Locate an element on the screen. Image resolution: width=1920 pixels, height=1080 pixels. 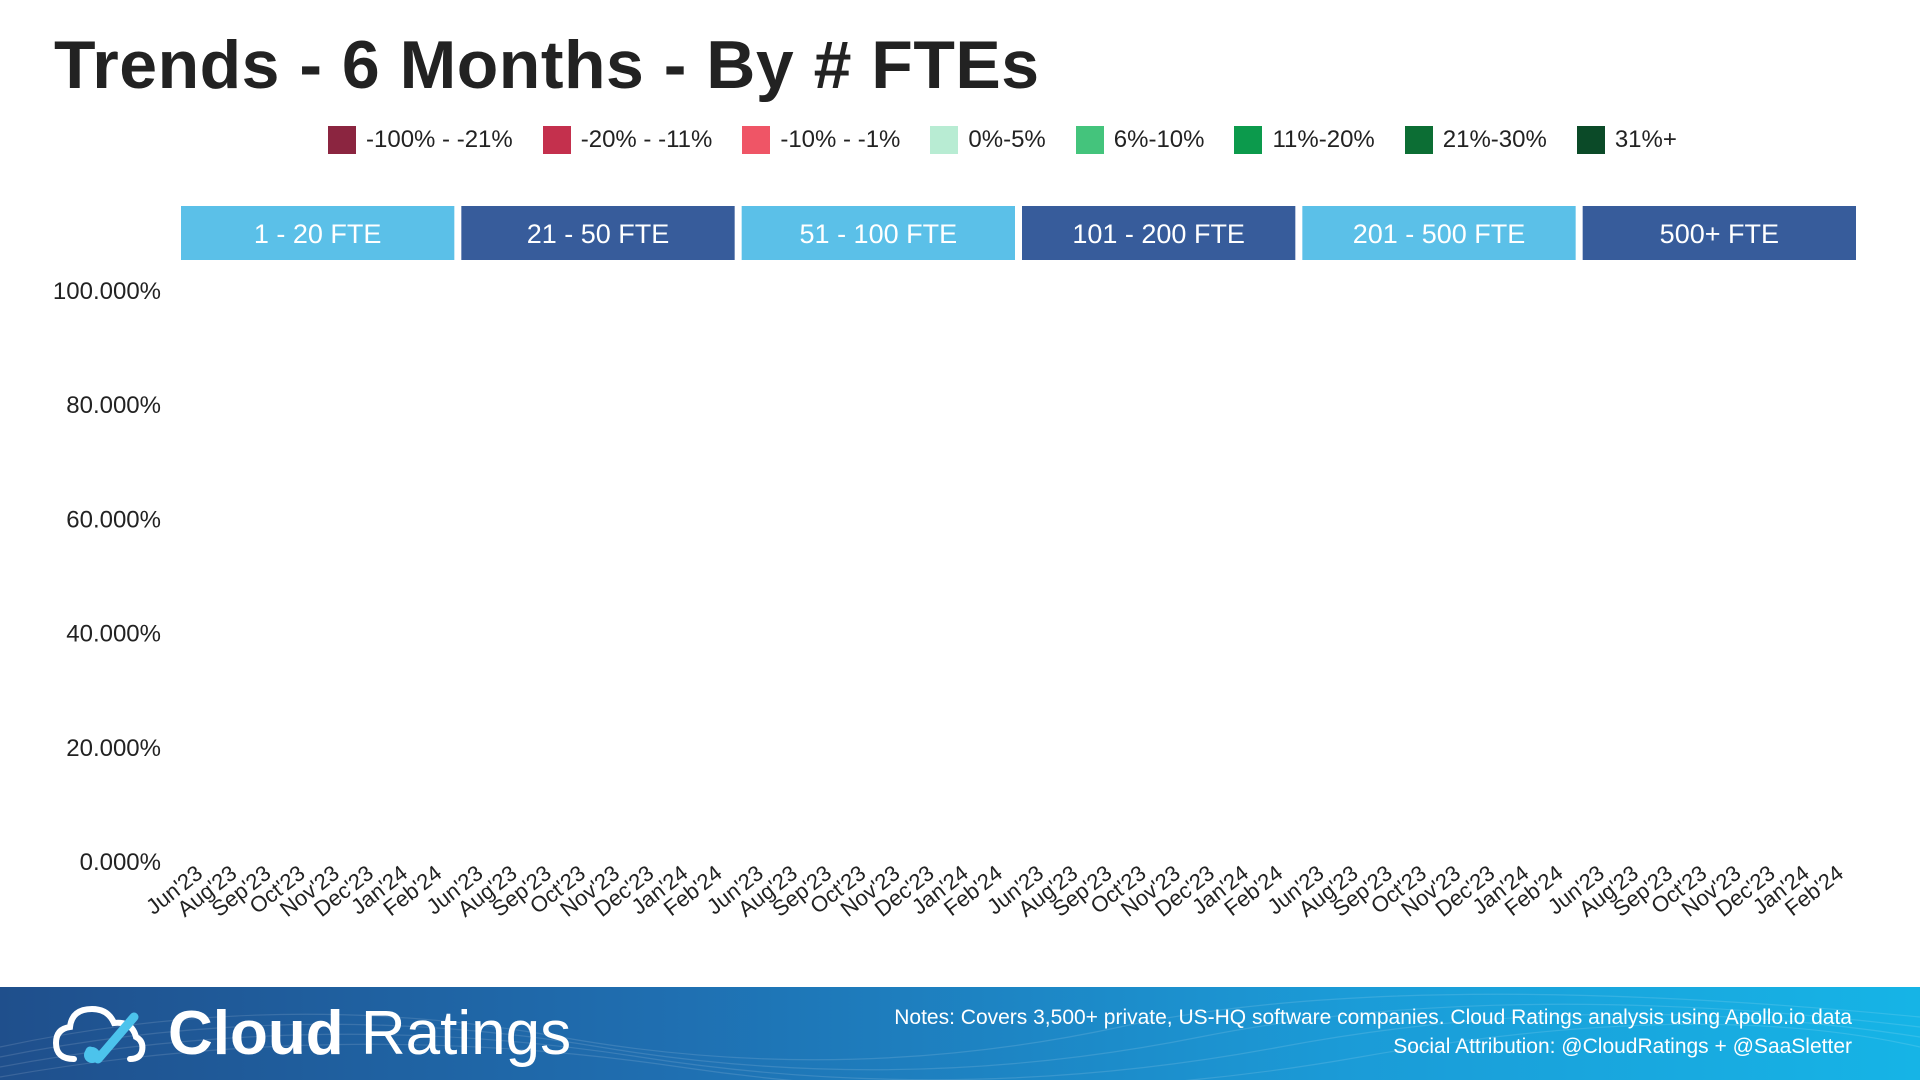
brand-light: Ratings is located at coordinates (466, 1033).